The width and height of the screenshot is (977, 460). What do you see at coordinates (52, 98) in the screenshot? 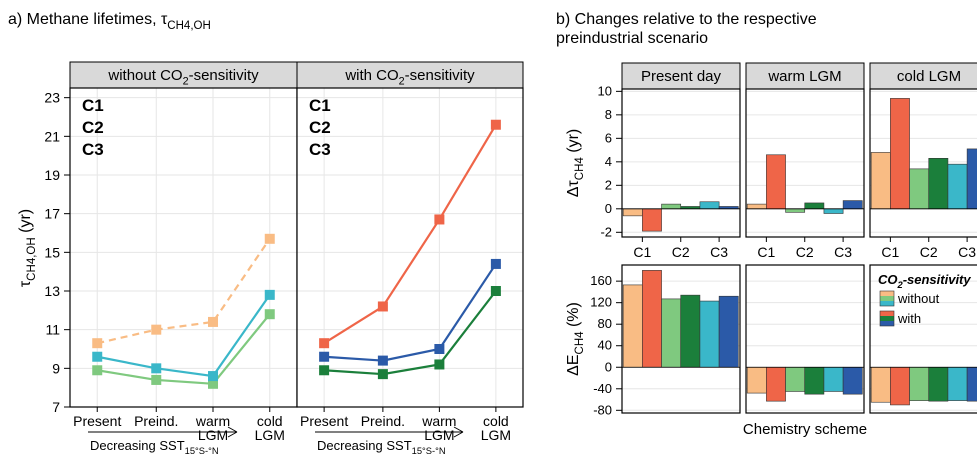
I see `panel-a-ytick-label: 23` at bounding box center [52, 98].